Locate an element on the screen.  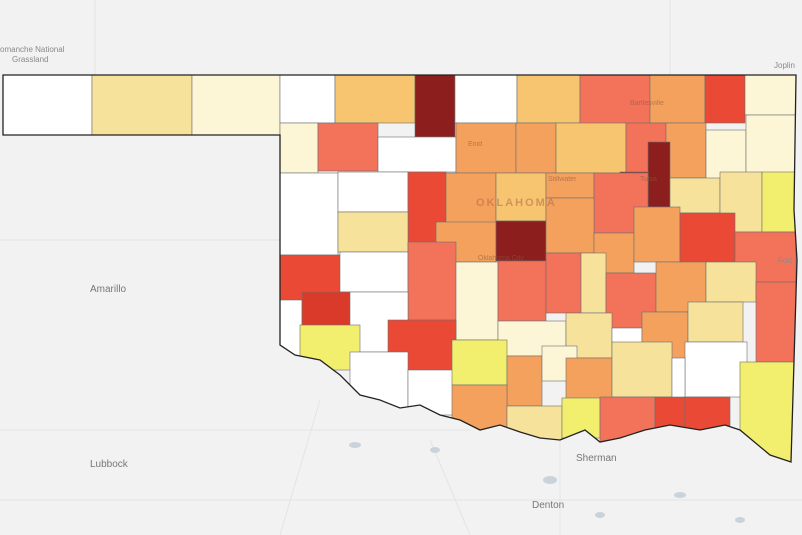
county-beaver is located at coordinates (236, 105).